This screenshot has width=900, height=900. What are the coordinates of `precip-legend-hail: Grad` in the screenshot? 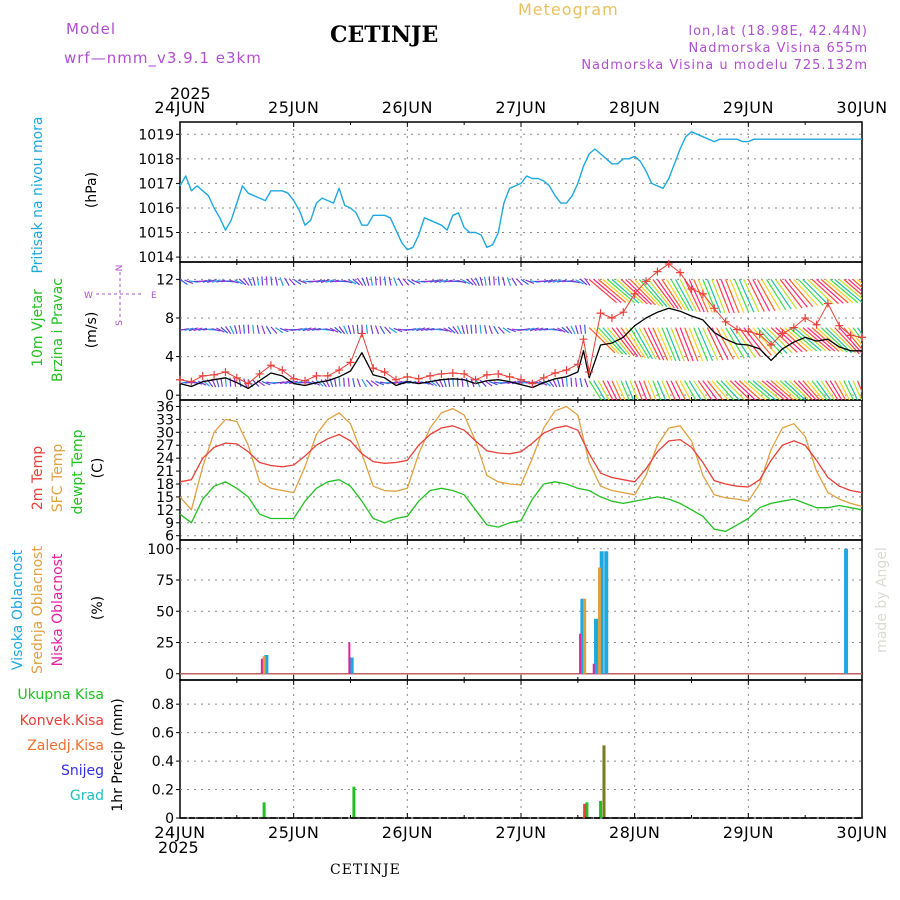 It's located at (87, 796).